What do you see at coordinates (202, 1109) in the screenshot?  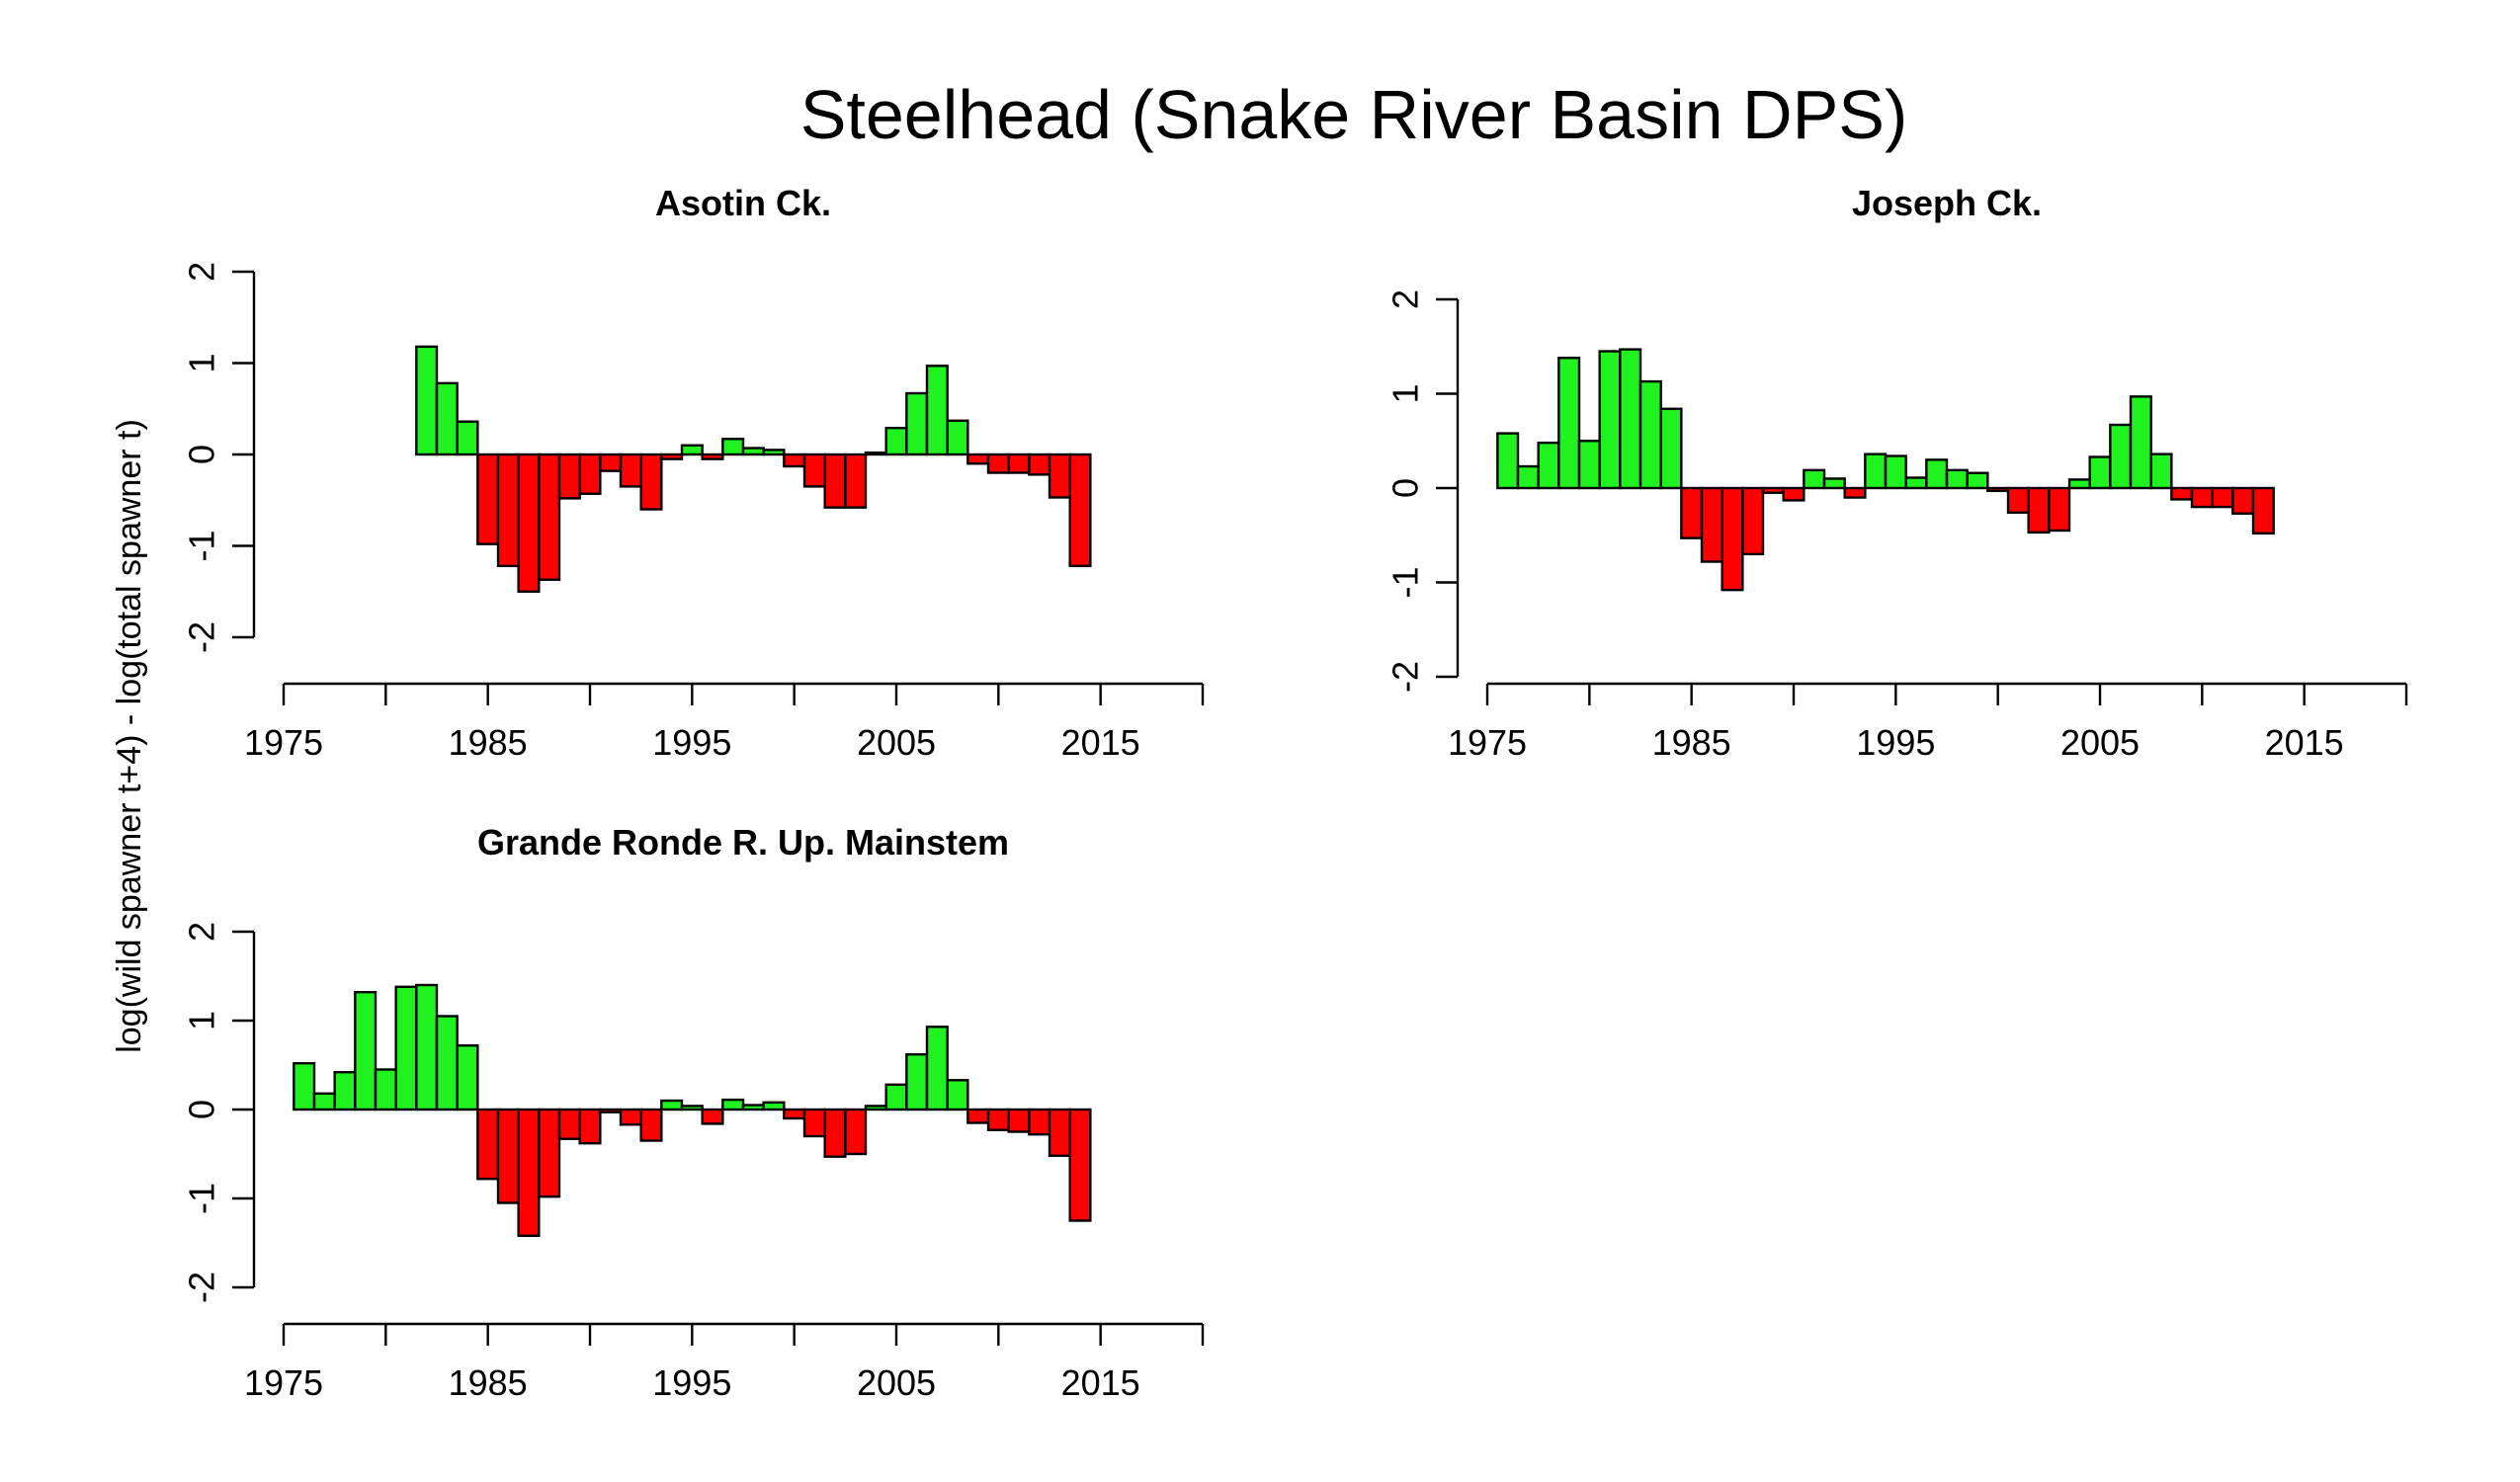 I see `y-tick-label: 0` at bounding box center [202, 1109].